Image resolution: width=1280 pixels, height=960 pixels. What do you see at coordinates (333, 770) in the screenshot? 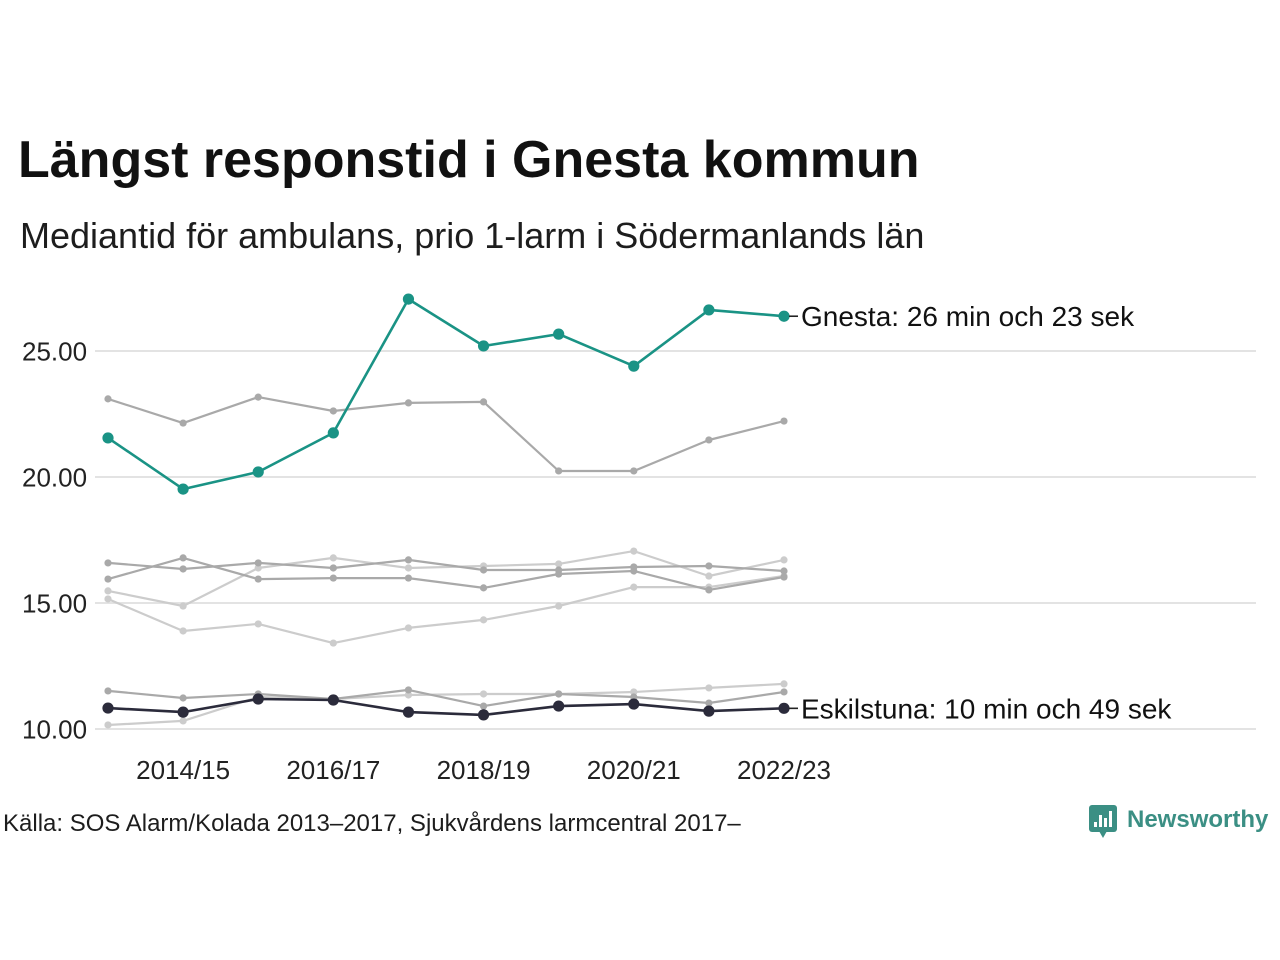
I see `x-tick-label: 2016/17` at bounding box center [333, 770].